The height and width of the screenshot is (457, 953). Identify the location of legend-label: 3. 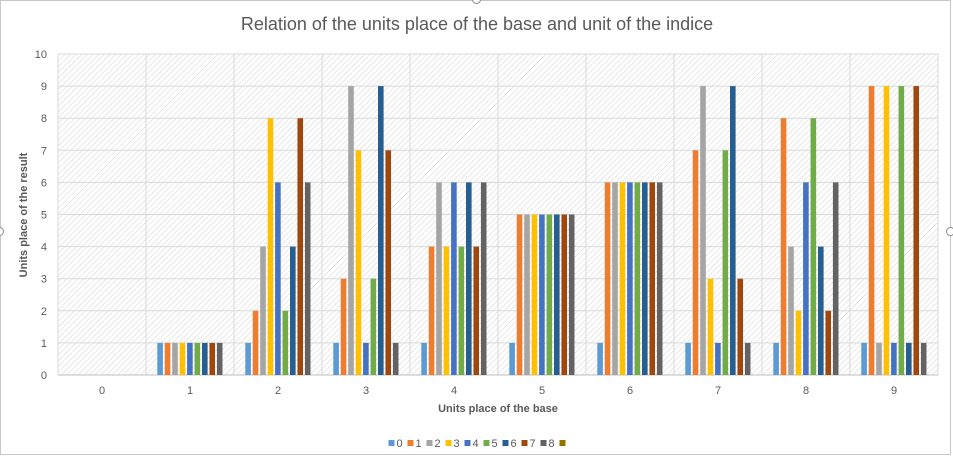
(457, 444).